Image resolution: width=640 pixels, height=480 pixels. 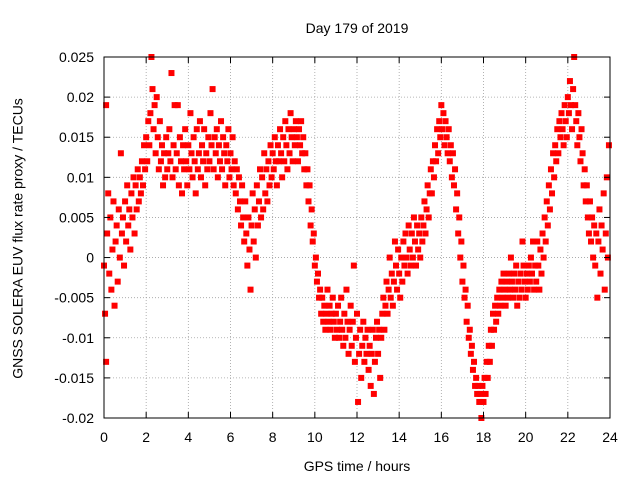 What do you see at coordinates (231, 437) in the screenshot?
I see `x-tick-label: 6` at bounding box center [231, 437].